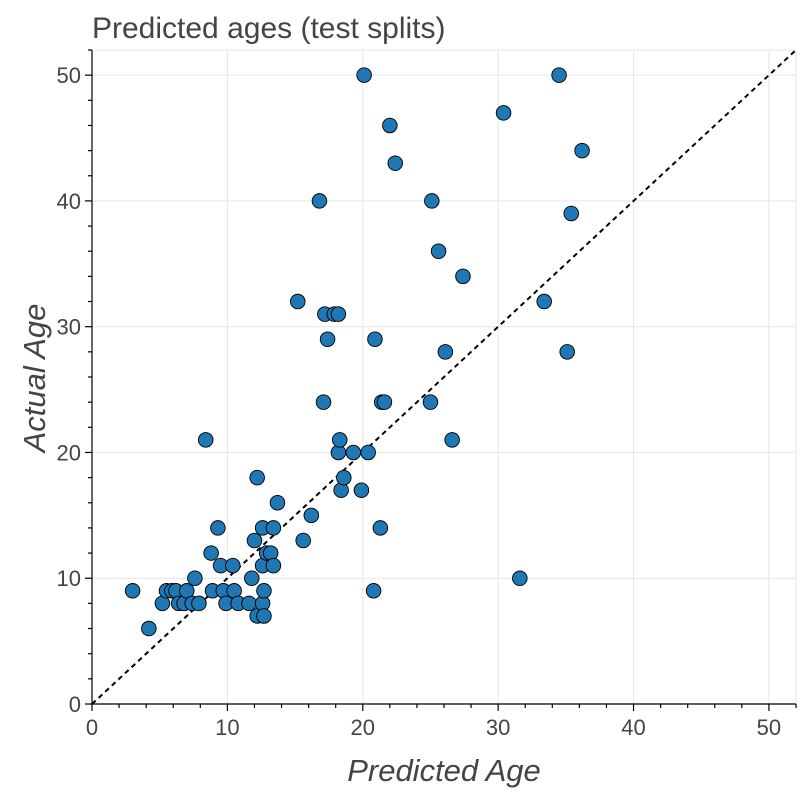 The width and height of the screenshot is (800, 794). I want to click on y-tick-label: 50, so click(69, 75).